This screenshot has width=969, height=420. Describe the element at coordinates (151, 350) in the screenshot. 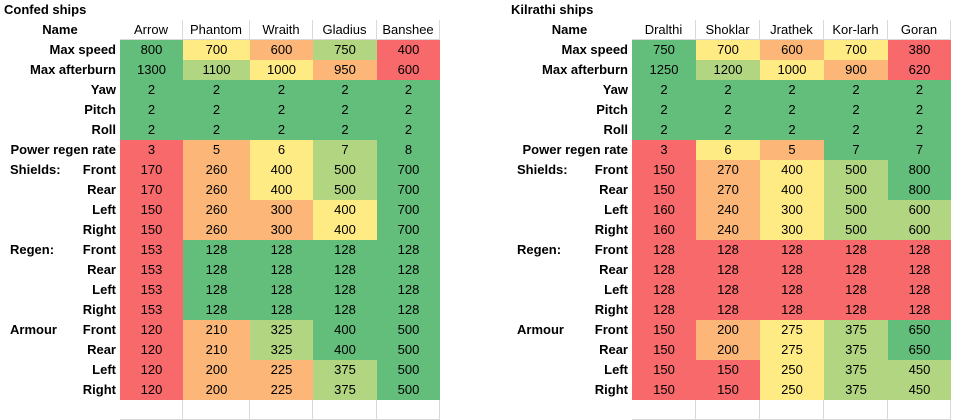

I see `data-cell: 120` at that location.